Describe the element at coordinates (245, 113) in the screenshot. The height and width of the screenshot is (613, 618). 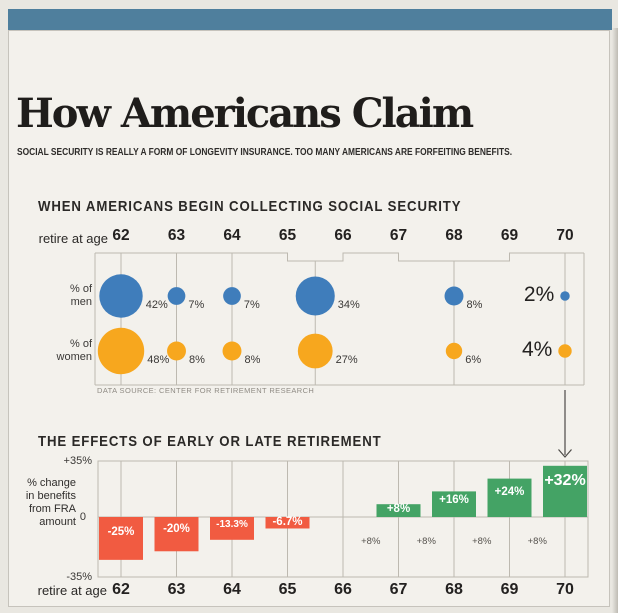
I see `page-title: How Americans Claim` at that location.